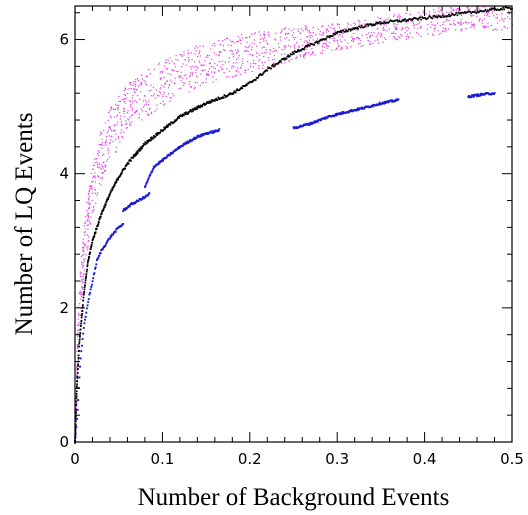 The width and height of the screenshot is (528, 515). Describe the element at coordinates (64, 308) in the screenshot. I see `y-tick-label: 2` at that location.